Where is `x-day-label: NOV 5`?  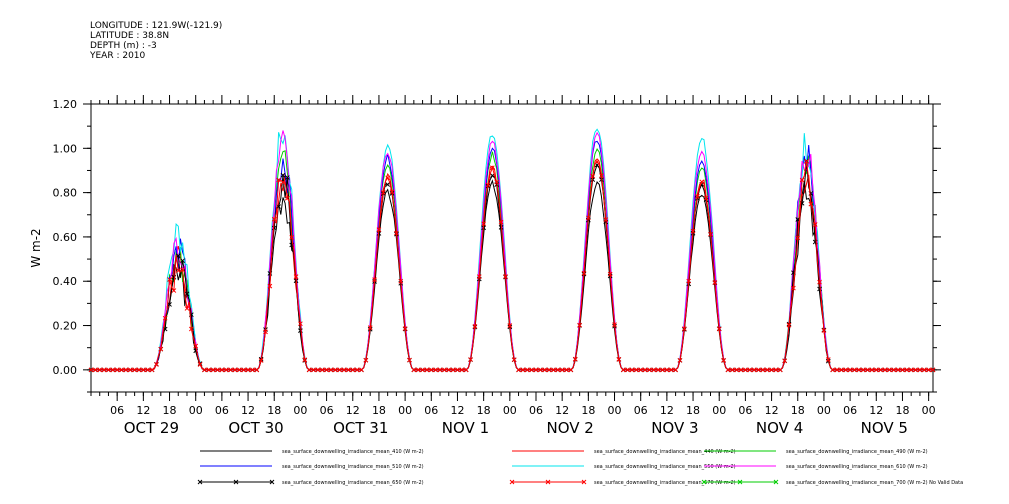
x-day-label: NOV 5 is located at coordinates (884, 428).